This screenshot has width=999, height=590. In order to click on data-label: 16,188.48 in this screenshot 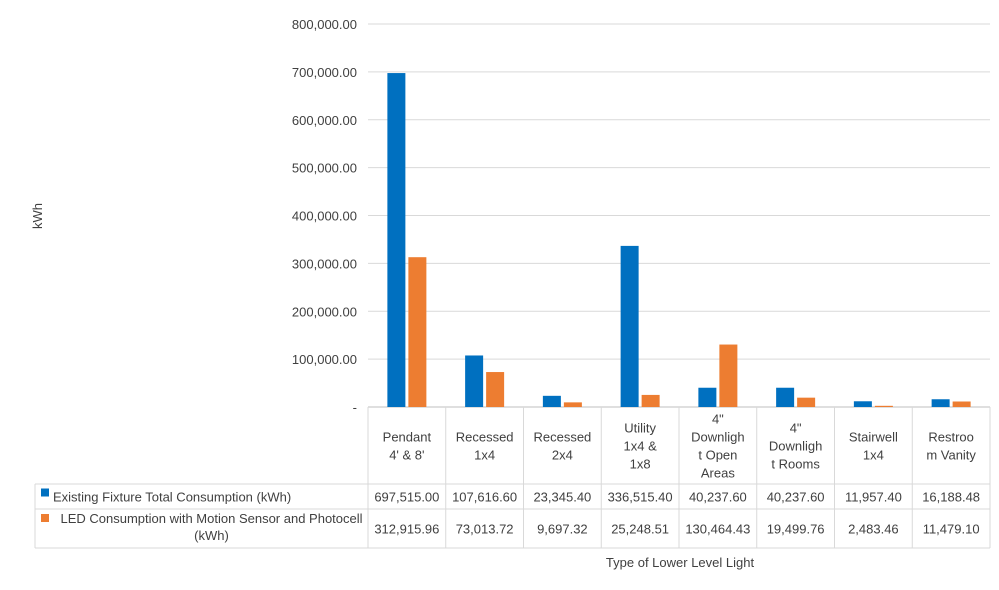, I will do `click(951, 497)`.